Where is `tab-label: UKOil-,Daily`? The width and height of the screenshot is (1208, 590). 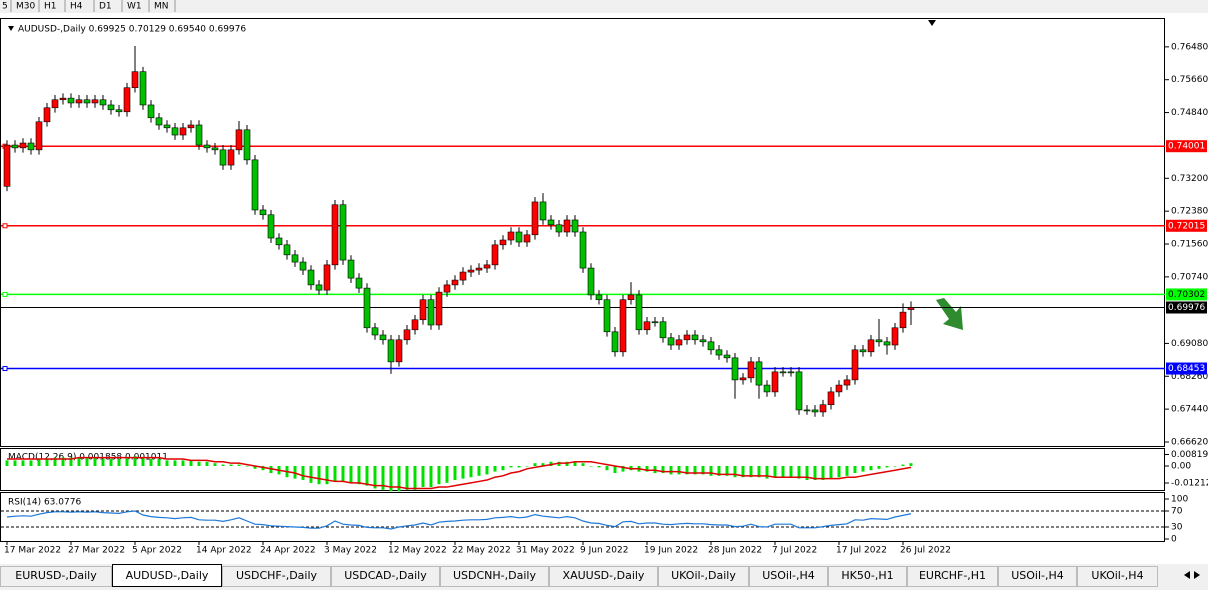 tab-label: UKOil-,Daily is located at coordinates (703, 575).